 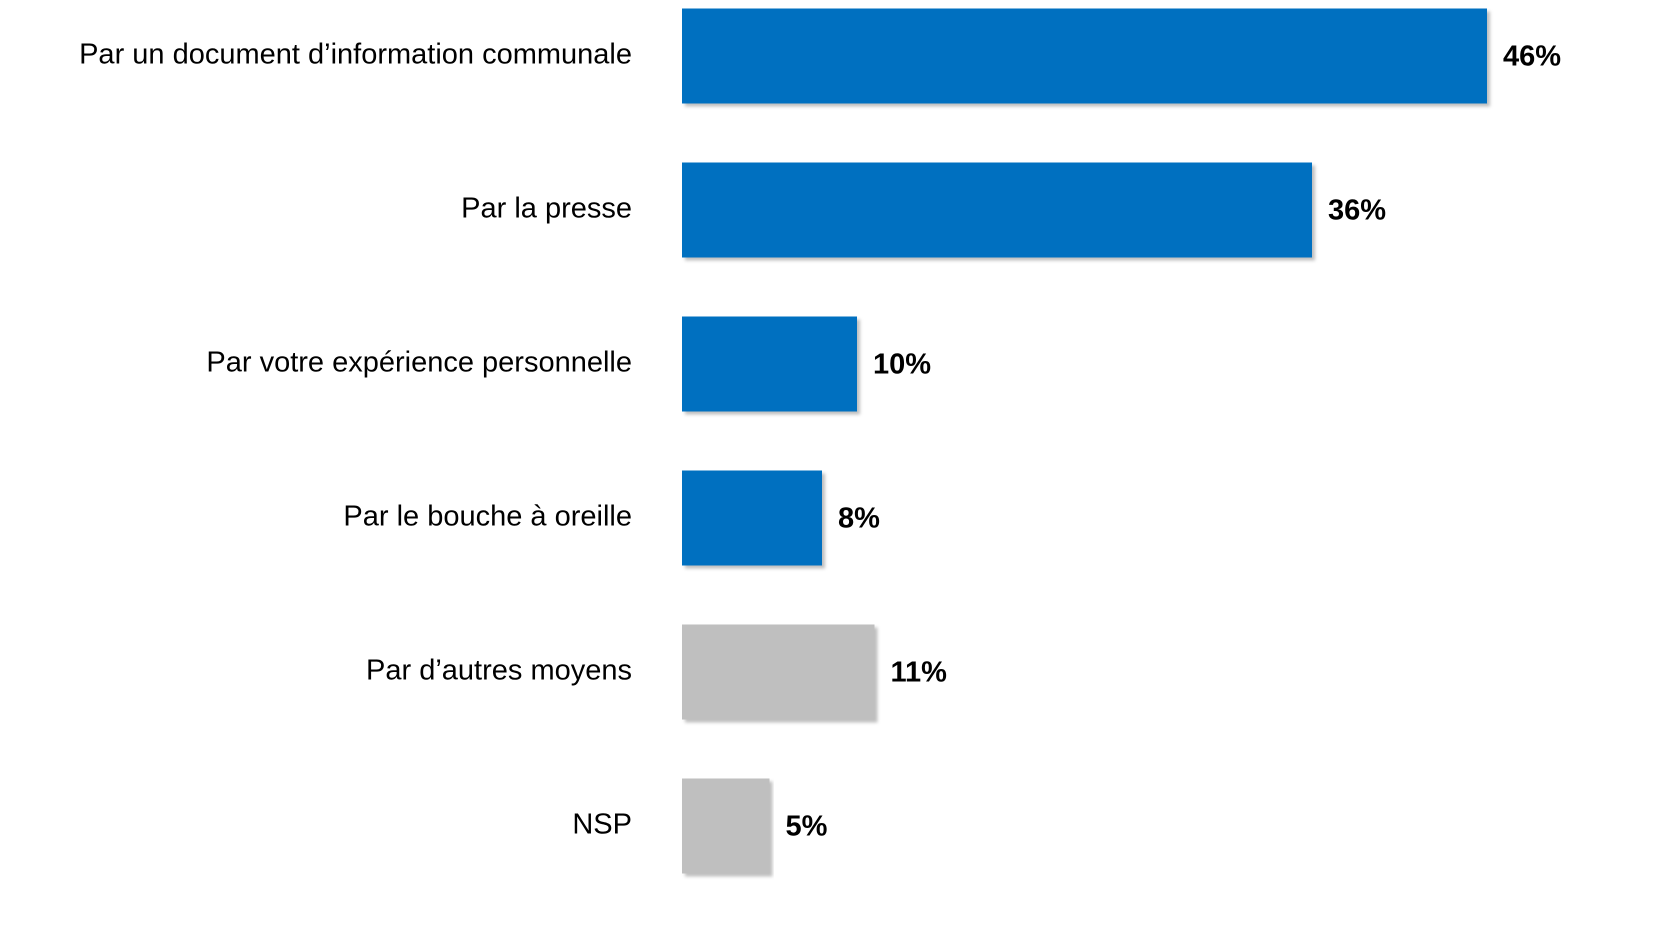 I want to click on value-label: 36%, so click(x=1357, y=211).